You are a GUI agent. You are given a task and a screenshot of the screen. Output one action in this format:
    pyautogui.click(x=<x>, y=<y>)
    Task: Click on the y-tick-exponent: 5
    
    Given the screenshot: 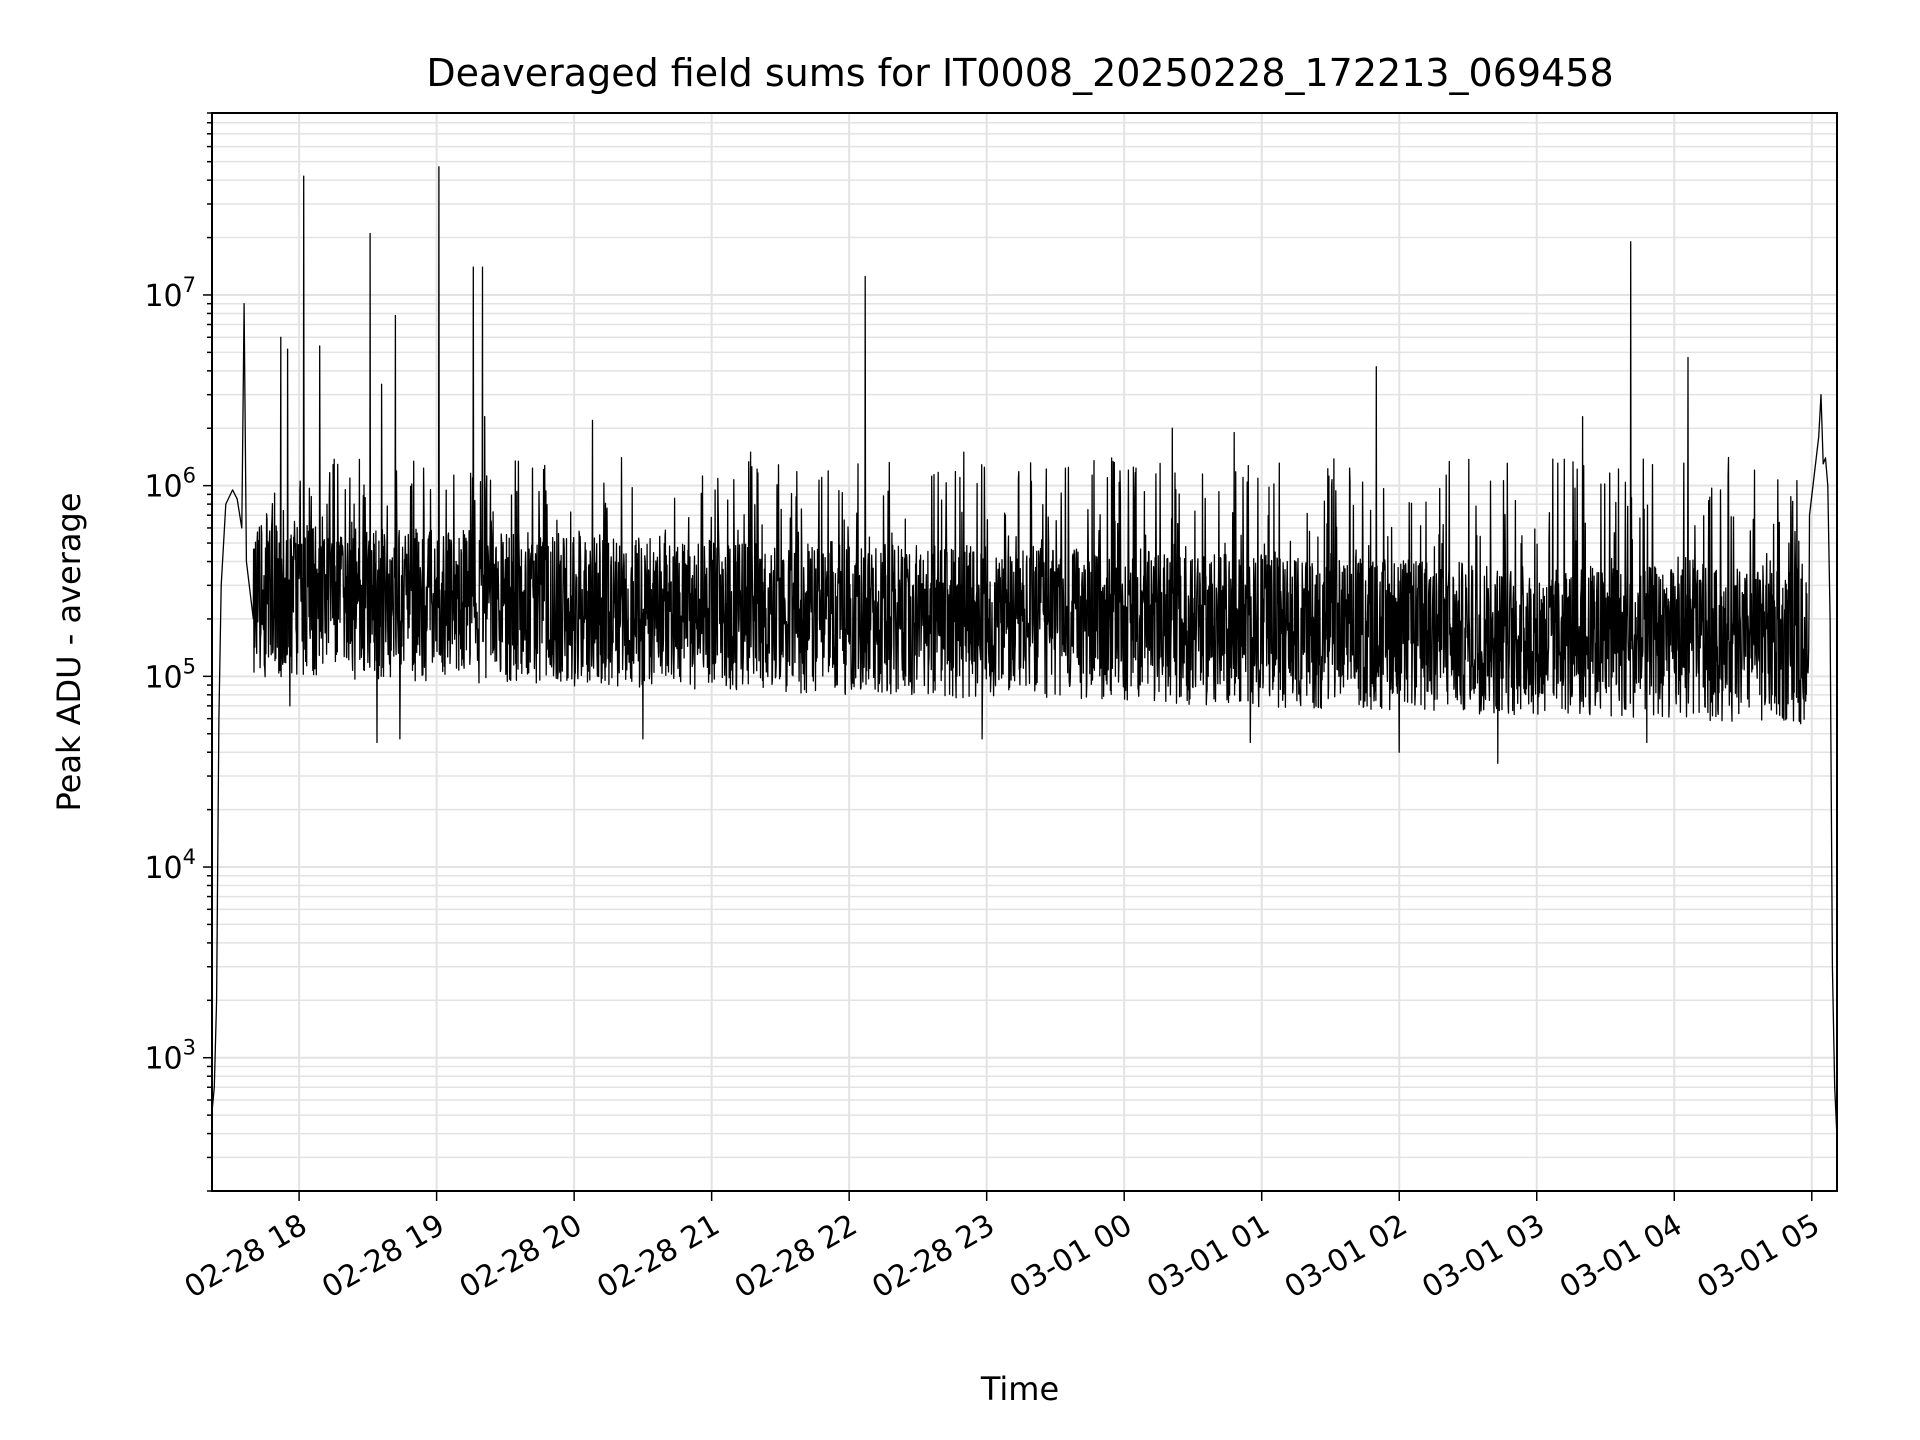 What is the action you would take?
    pyautogui.click(x=189, y=666)
    